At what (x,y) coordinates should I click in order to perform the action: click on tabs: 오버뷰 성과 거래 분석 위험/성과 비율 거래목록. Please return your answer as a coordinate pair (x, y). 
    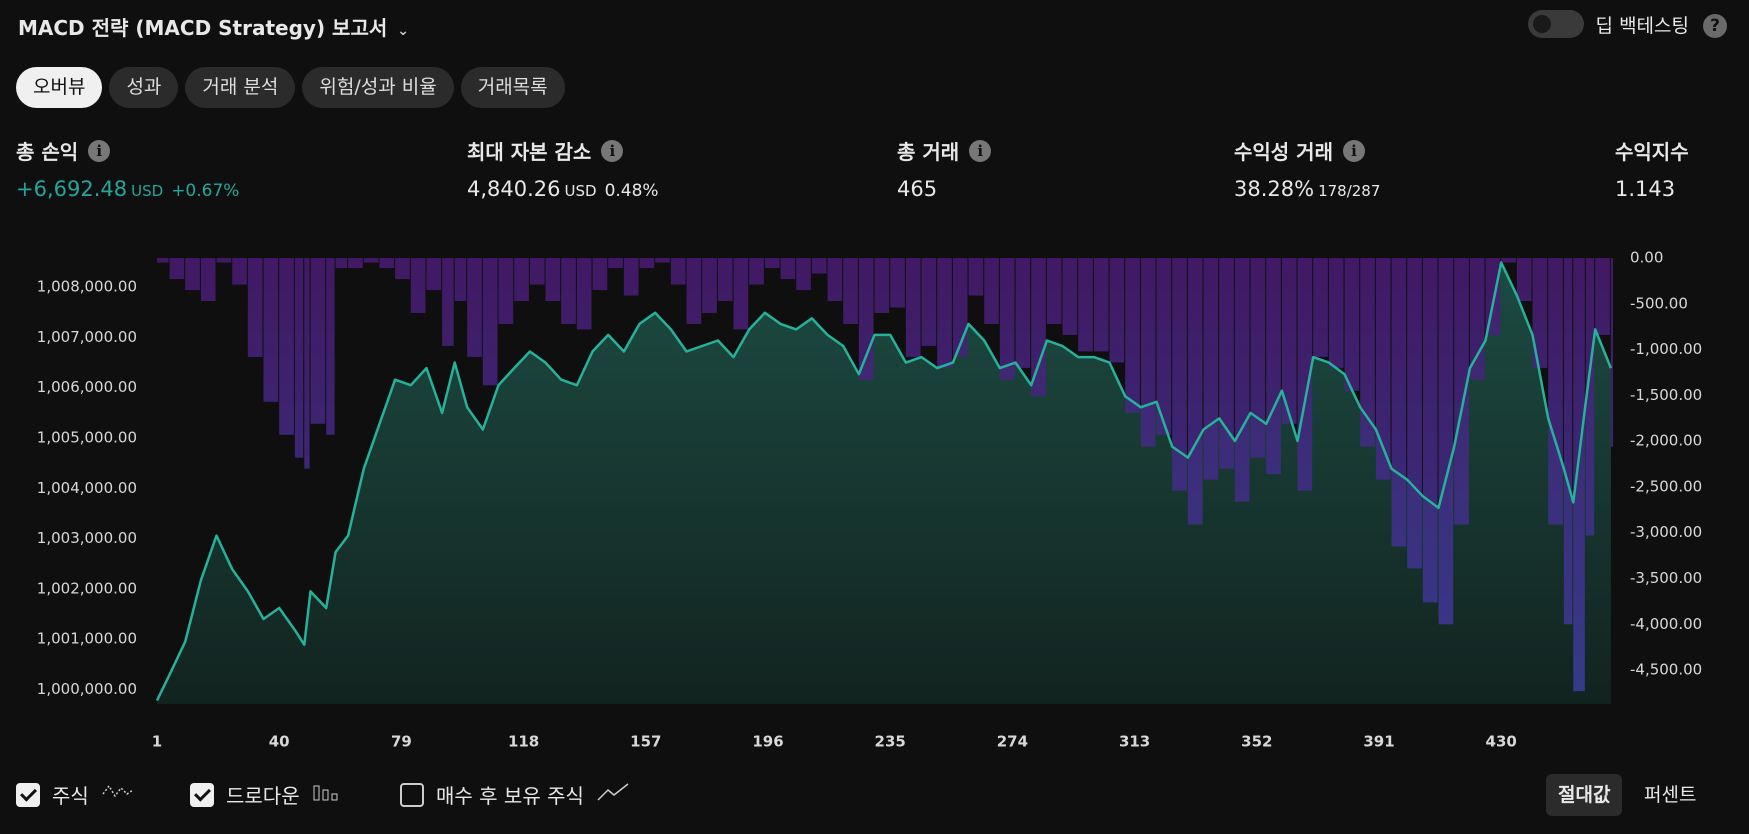
    Looking at the image, I should click on (290, 87).